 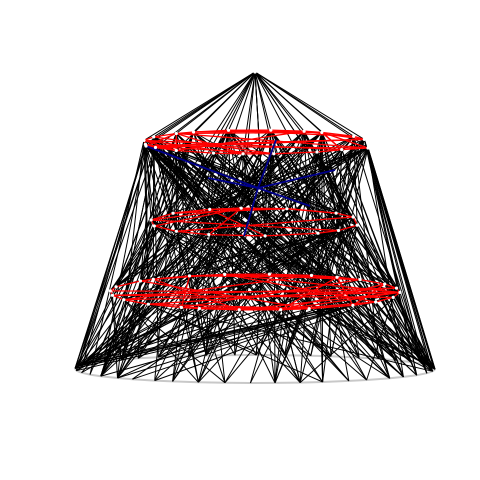 What do you see at coordinates (251, 212) in the screenshot?
I see `blue-edge` at bounding box center [251, 212].